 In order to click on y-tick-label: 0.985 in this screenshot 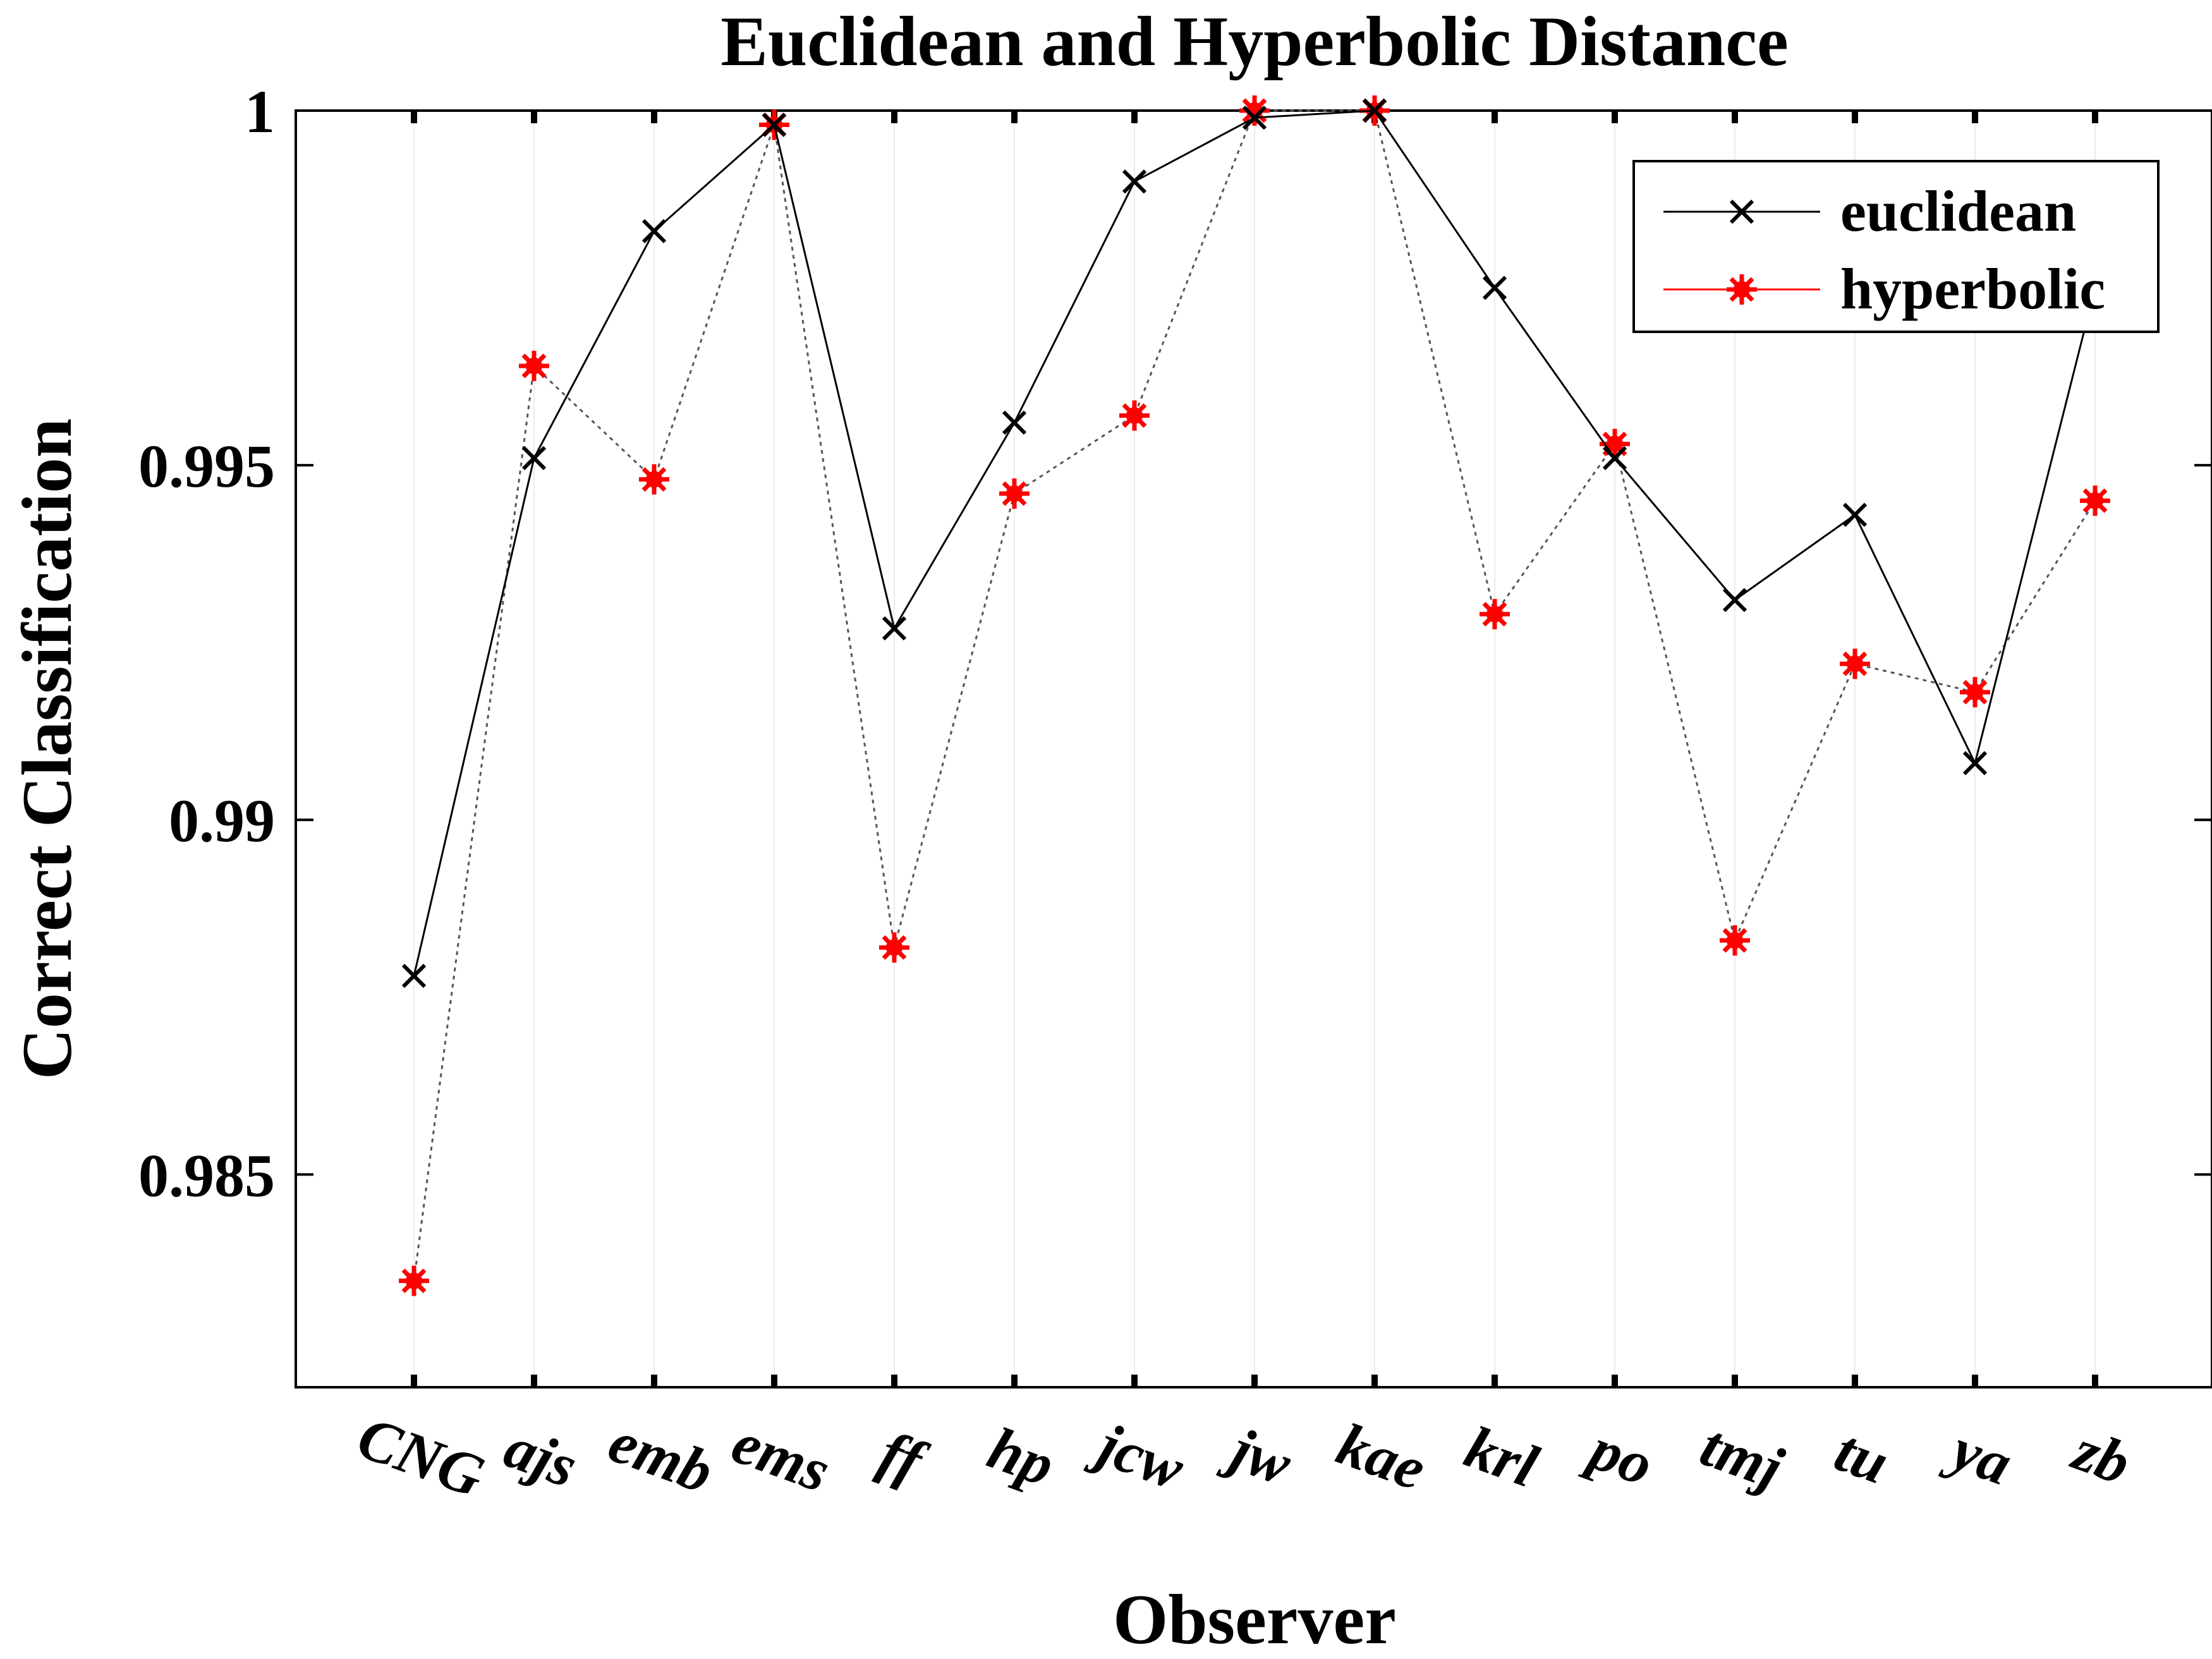, I will do `click(206, 1175)`.